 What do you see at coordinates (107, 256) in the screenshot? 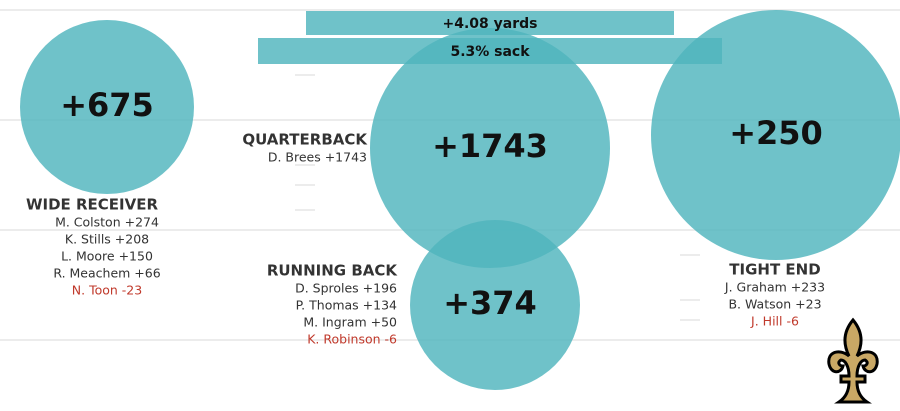
I see `player: L. Moore +150` at bounding box center [107, 256].